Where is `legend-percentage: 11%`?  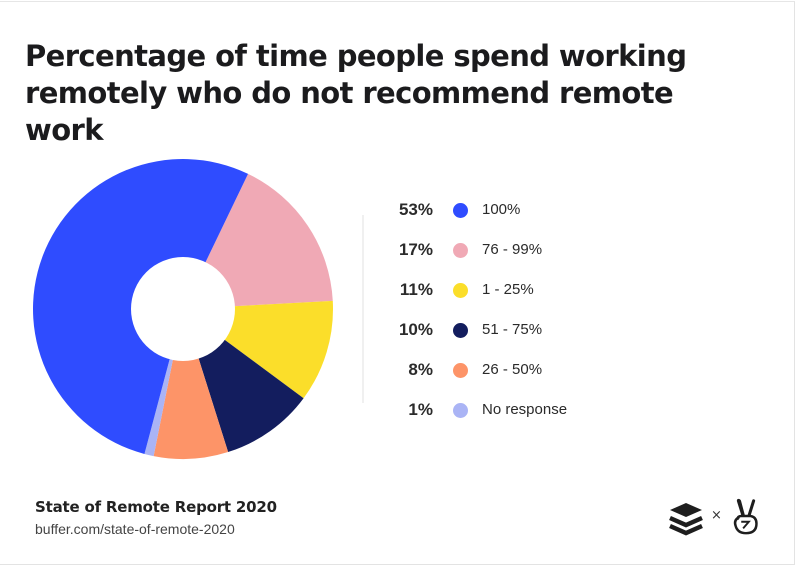
legend-percentage: 11% is located at coordinates (416, 289).